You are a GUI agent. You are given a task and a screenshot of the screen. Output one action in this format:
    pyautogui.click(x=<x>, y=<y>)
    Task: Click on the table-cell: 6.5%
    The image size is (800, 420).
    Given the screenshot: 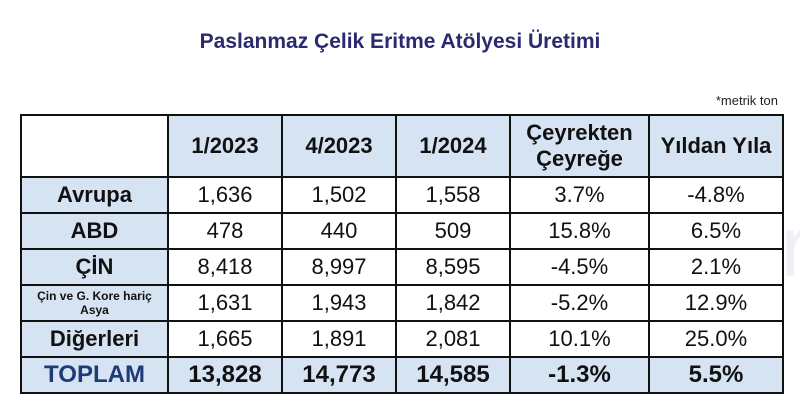 What is the action you would take?
    pyautogui.click(x=716, y=231)
    